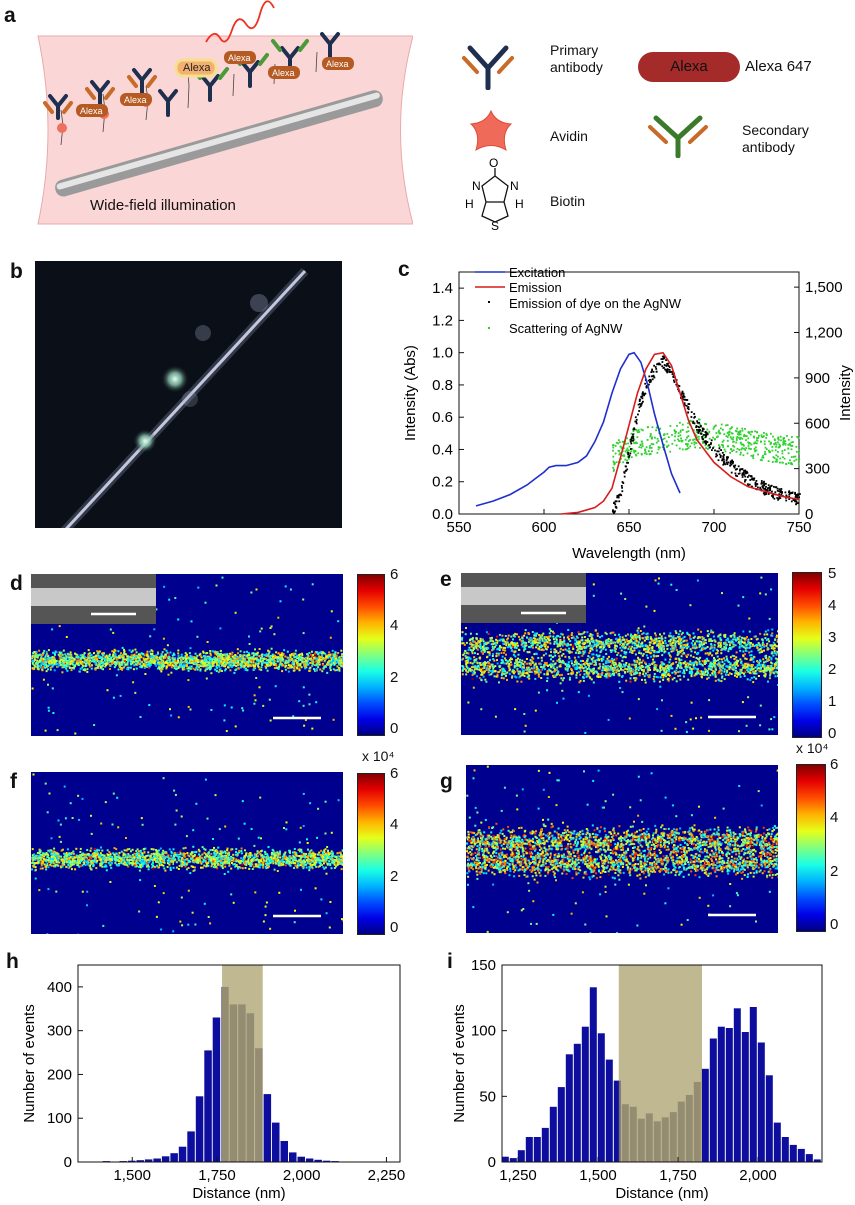 The height and width of the screenshot is (1205, 855). I want to click on colorbar-tick: 2, so click(394, 677).